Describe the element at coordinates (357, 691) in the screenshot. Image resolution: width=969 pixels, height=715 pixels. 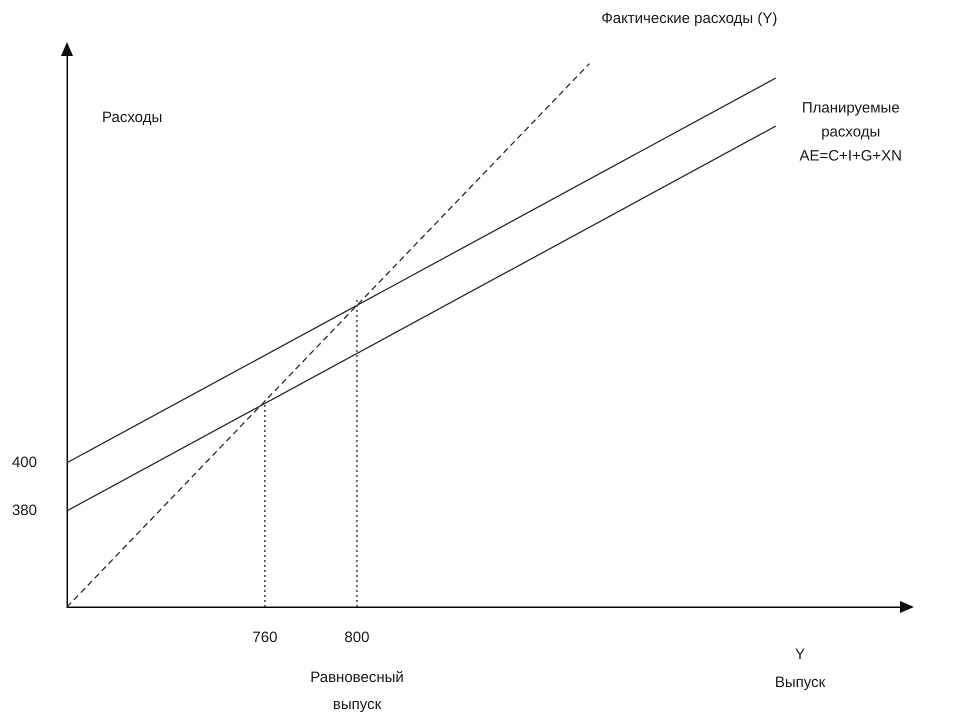
I see `text: Равновесный выпуск` at that location.